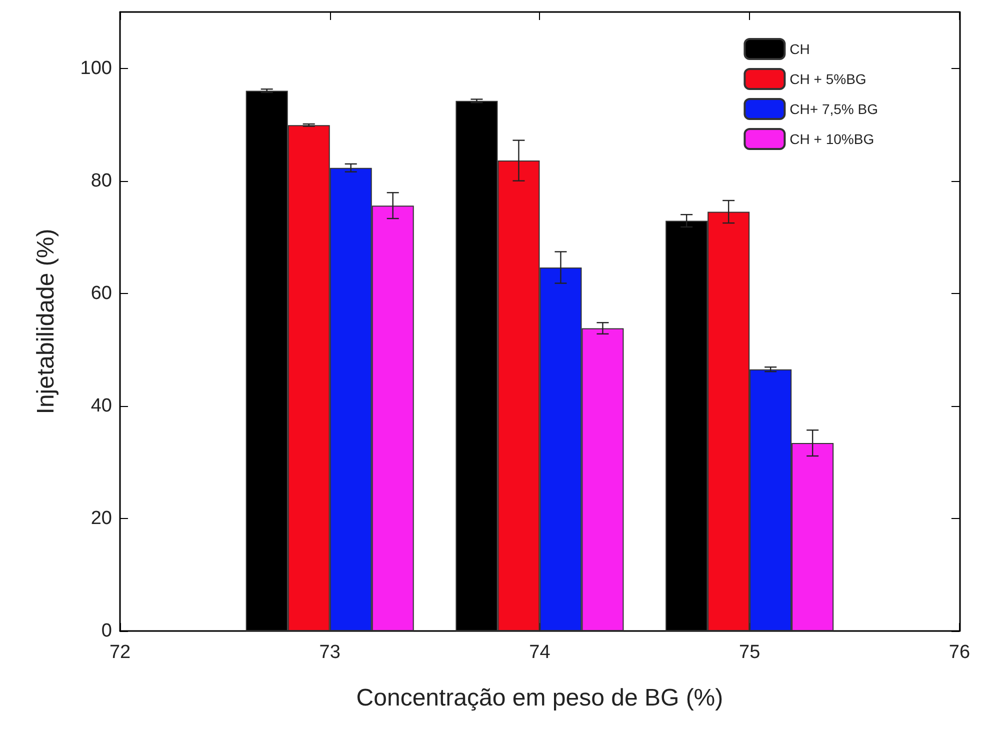 The height and width of the screenshot is (729, 981). What do you see at coordinates (101, 293) in the screenshot?
I see `y-tick-label: 60` at bounding box center [101, 293].